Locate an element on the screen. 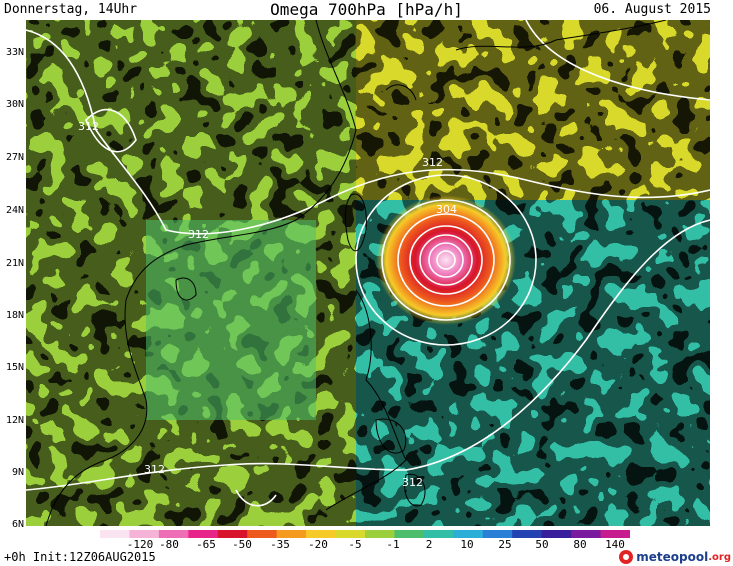 This screenshot has height=566, width=733. brand-logo: meteopool .org is located at coordinates (675, 557).